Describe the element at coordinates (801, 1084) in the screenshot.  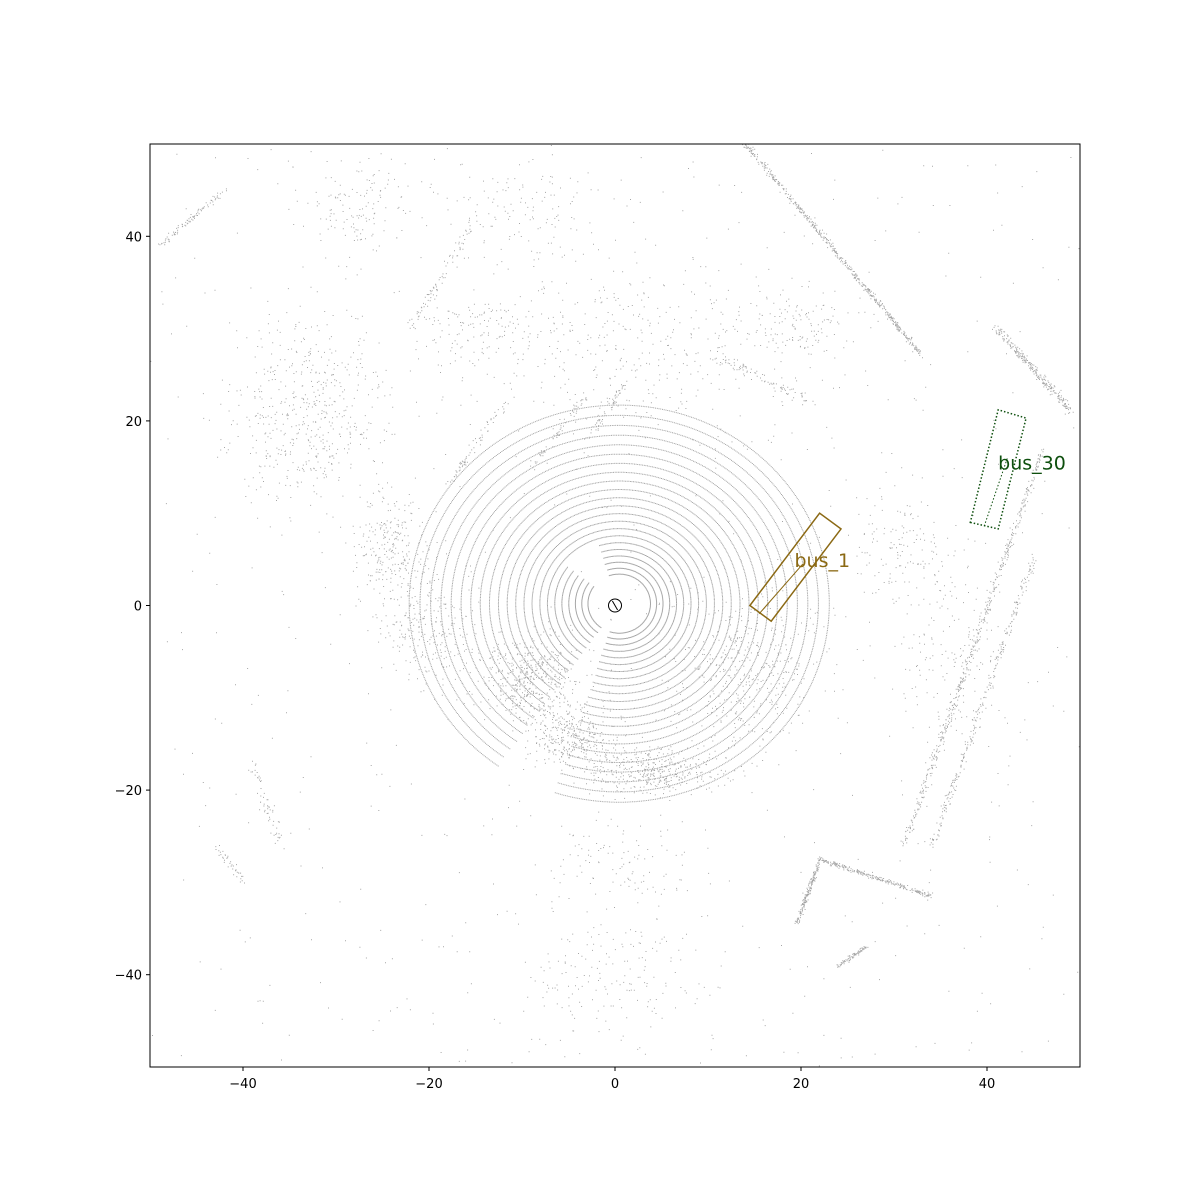
I see `x-tick-label: 20` at that location.